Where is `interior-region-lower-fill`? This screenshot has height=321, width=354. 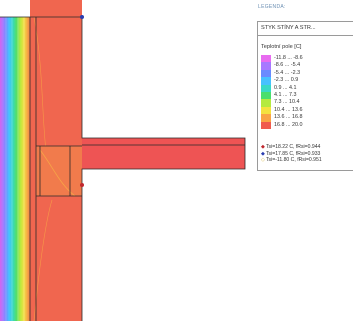 interior-region-lower-fill is located at coordinates (56, 258).